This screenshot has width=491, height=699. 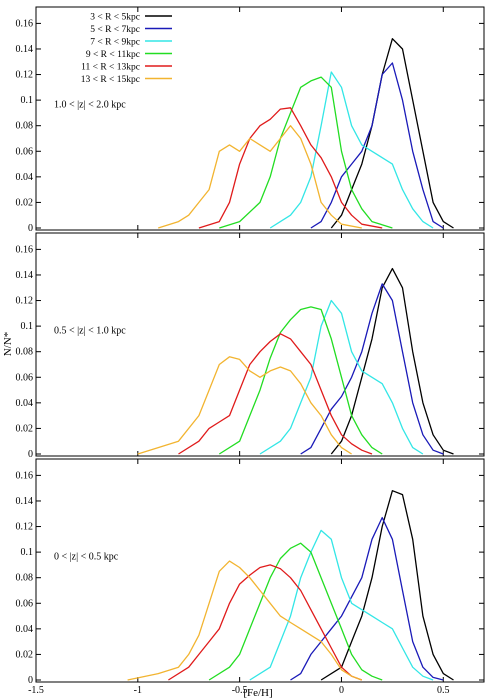 What do you see at coordinates (115, 18) in the screenshot?
I see `legend-label: 3 < R < 5kpc` at bounding box center [115, 18].